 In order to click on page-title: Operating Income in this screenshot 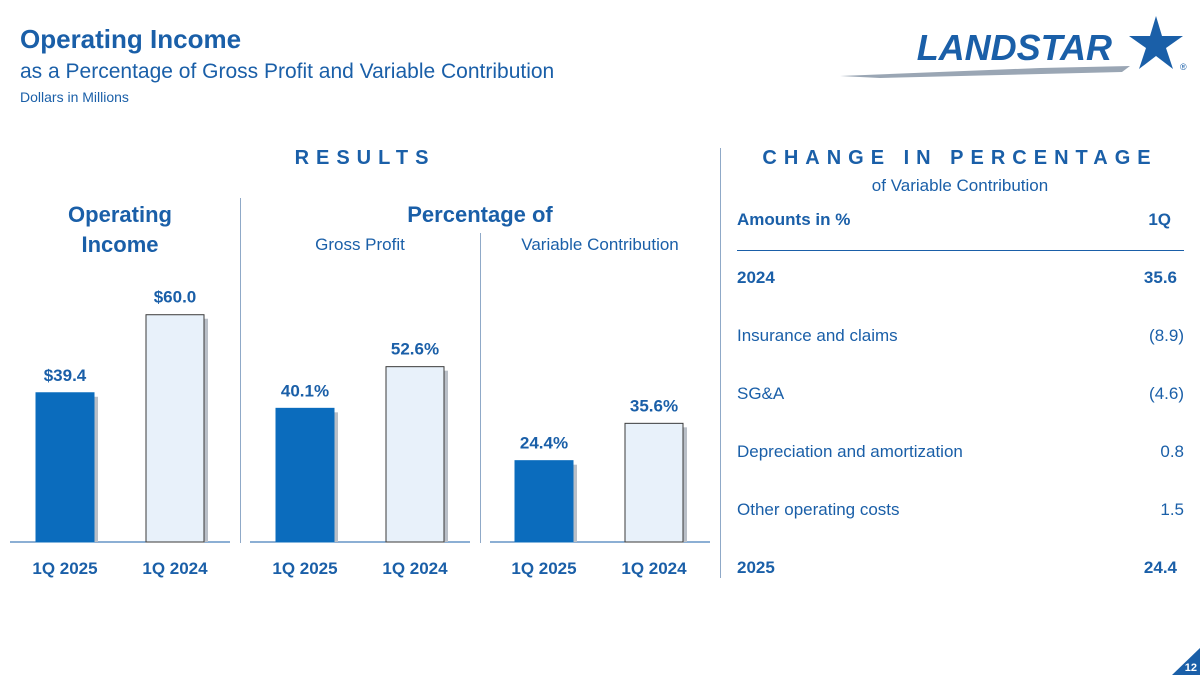, I will do `click(131, 39)`.